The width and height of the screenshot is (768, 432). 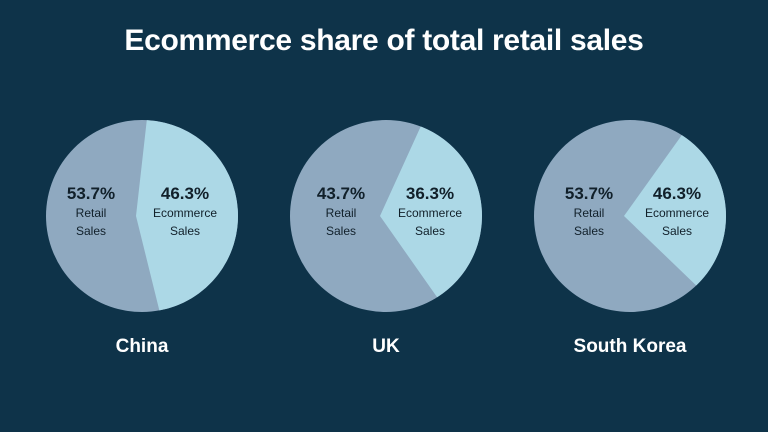 I want to click on pie-label-south-korea: South Korea, so click(x=630, y=346).